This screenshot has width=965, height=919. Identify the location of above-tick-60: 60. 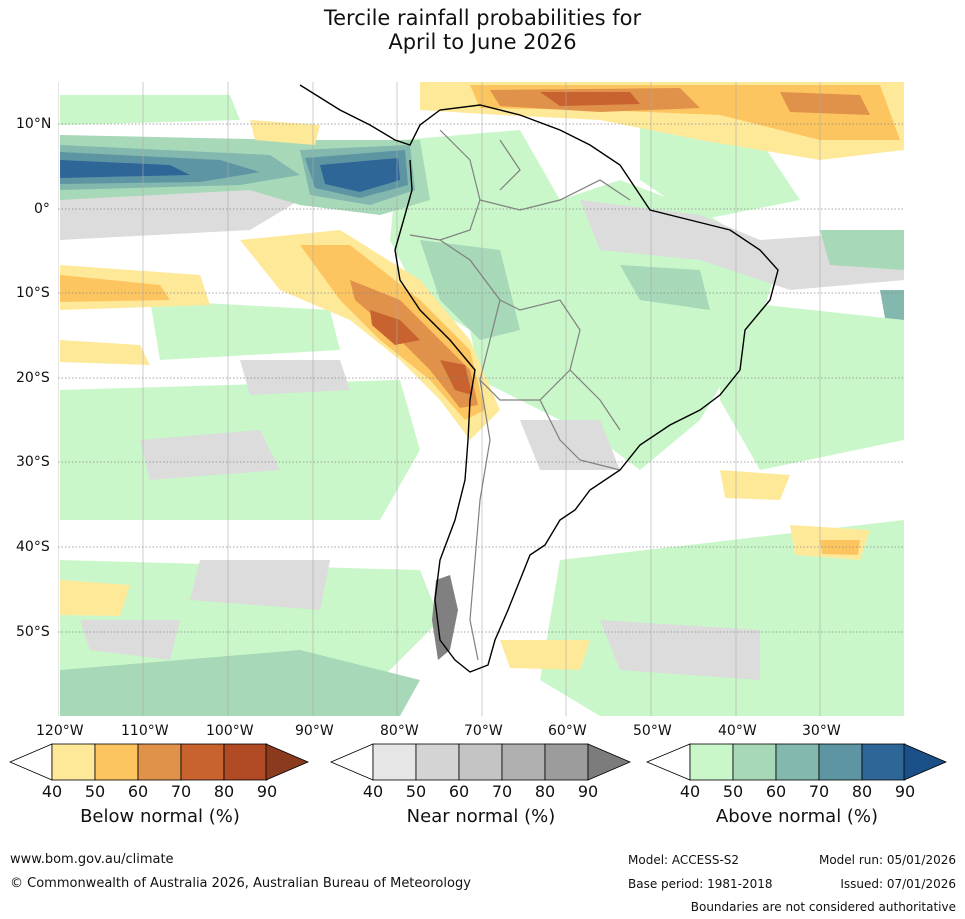
(776, 791).